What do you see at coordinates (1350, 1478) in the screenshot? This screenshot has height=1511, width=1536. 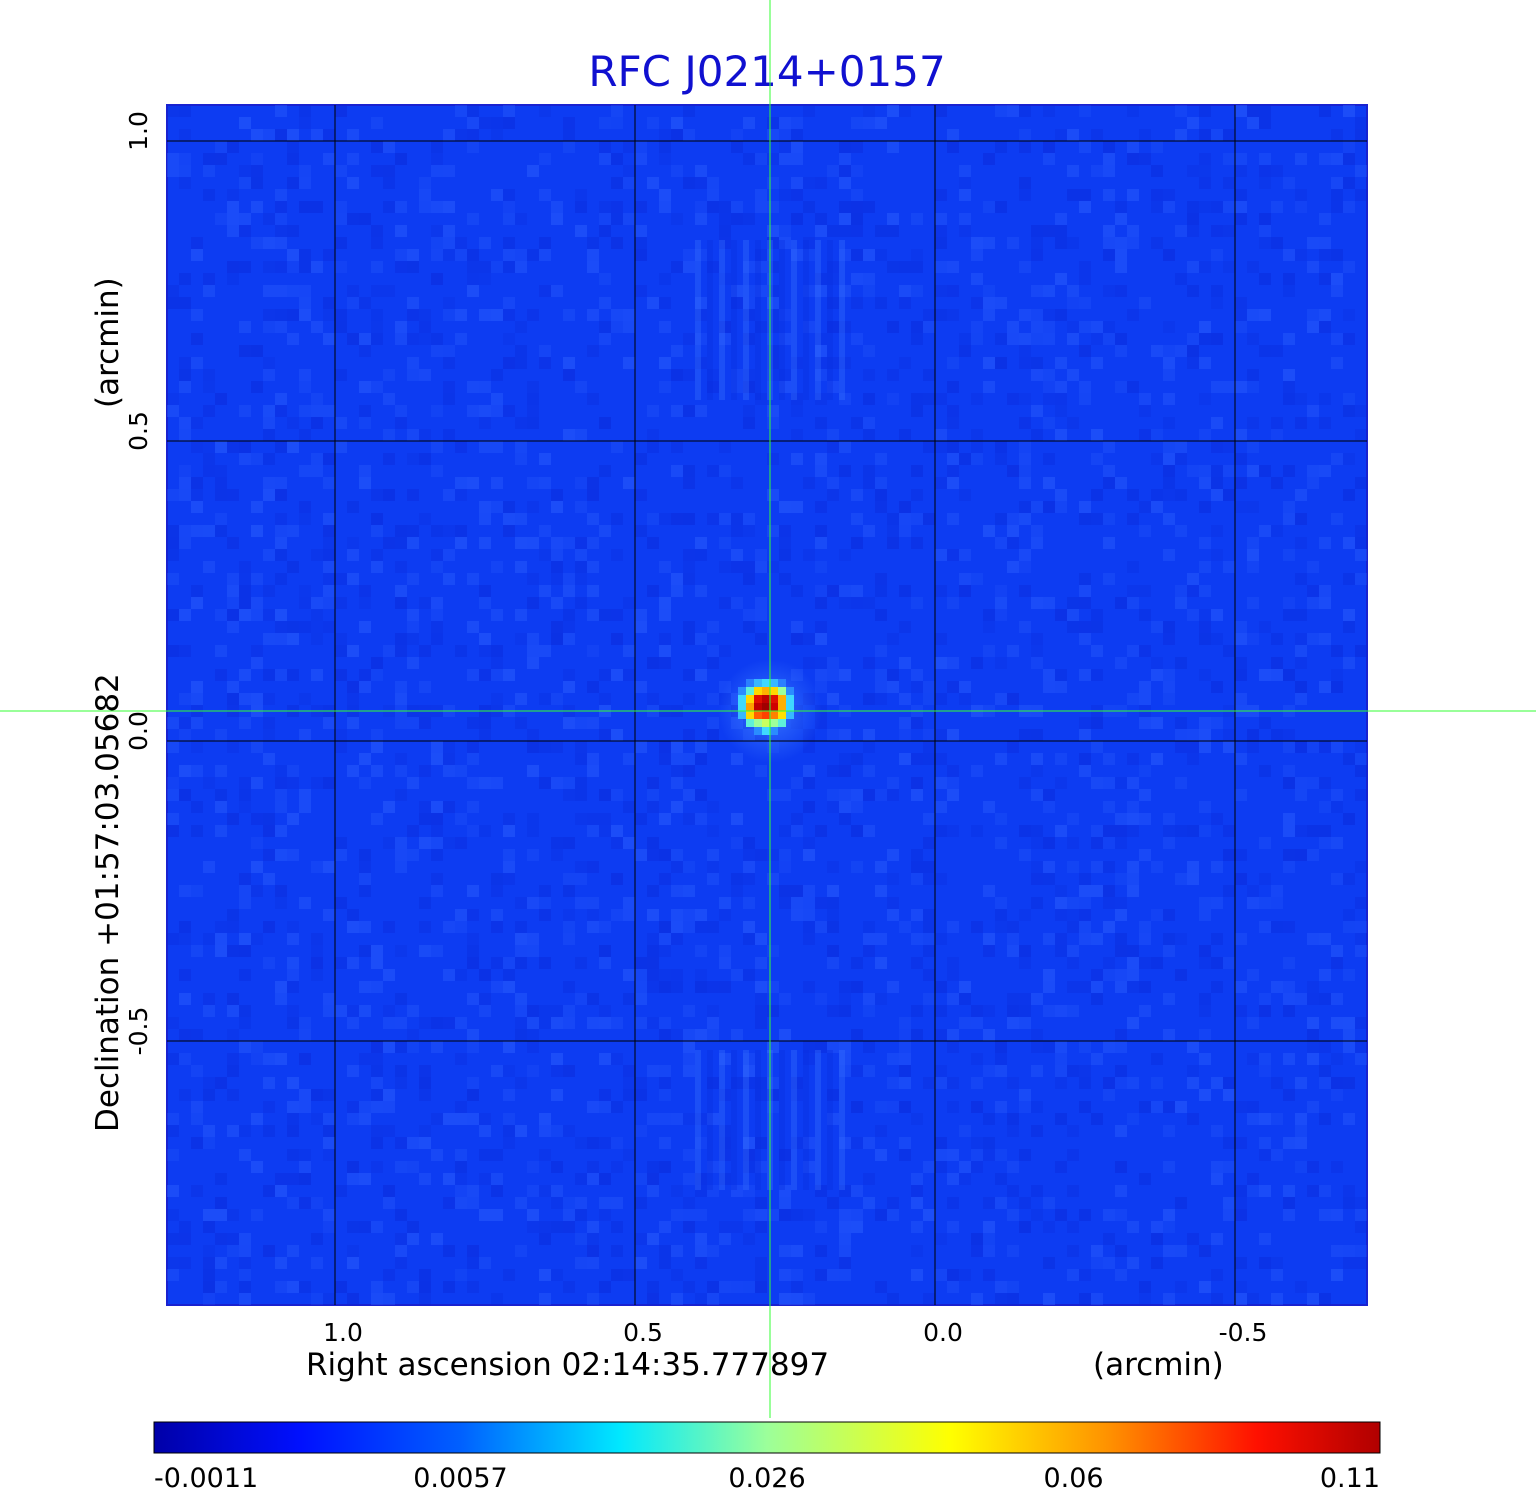 I see `colorbar-tick-label: 0.11` at bounding box center [1350, 1478].